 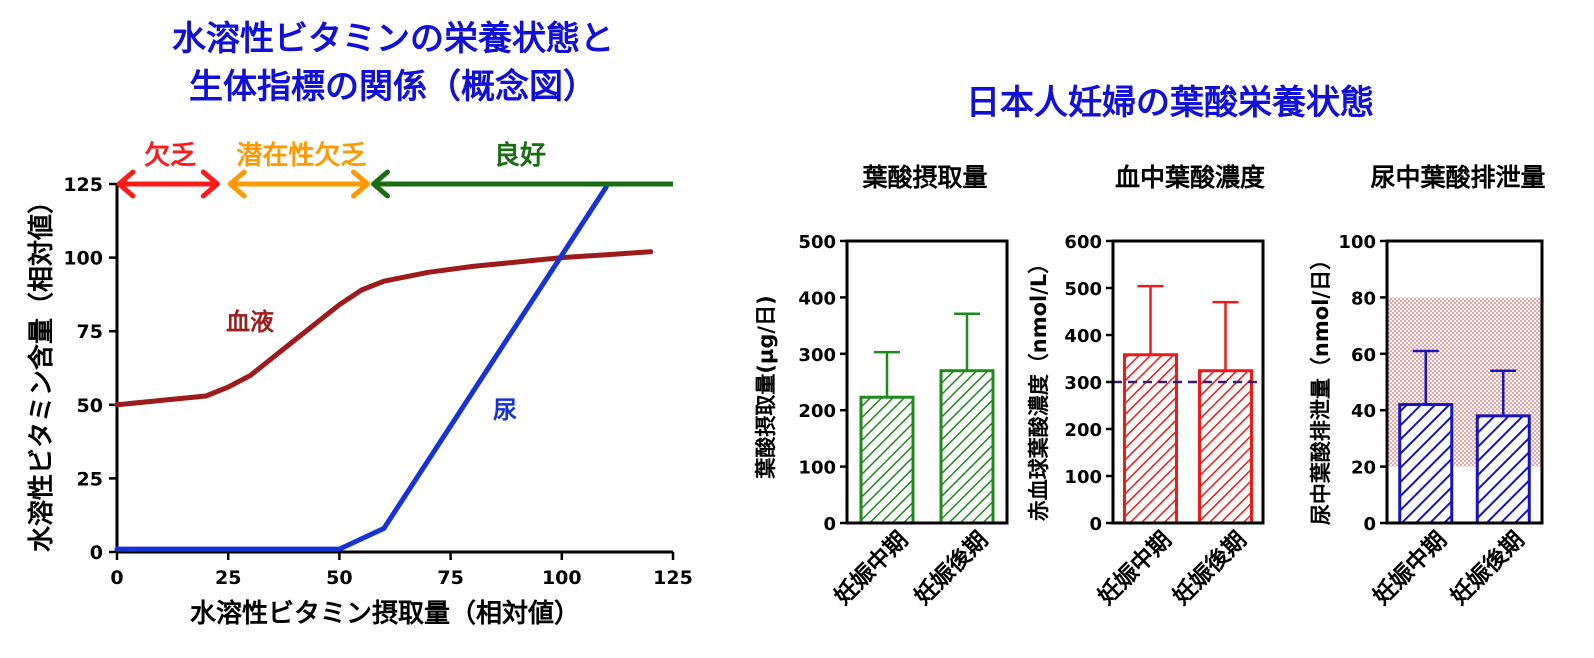 What do you see at coordinates (1363, 298) in the screenshot?
I see `urine-y-tick-label: 80` at bounding box center [1363, 298].